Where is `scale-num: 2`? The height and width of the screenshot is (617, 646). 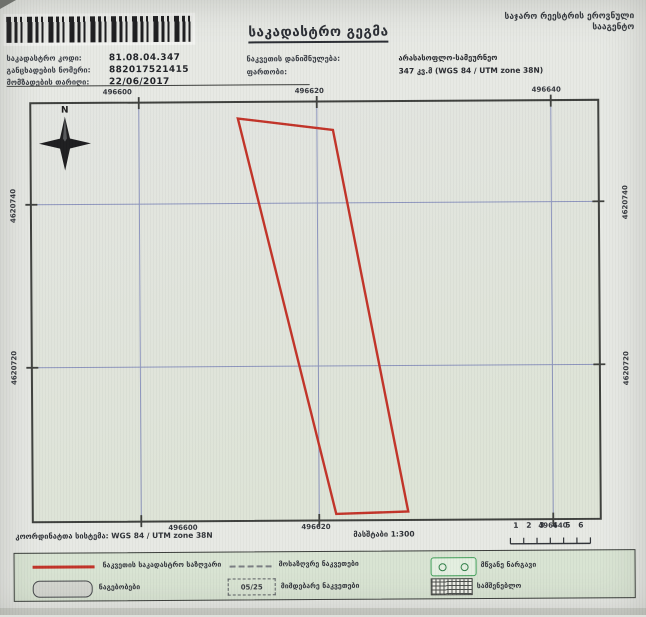
scale-num: 2 is located at coordinates (528, 525).